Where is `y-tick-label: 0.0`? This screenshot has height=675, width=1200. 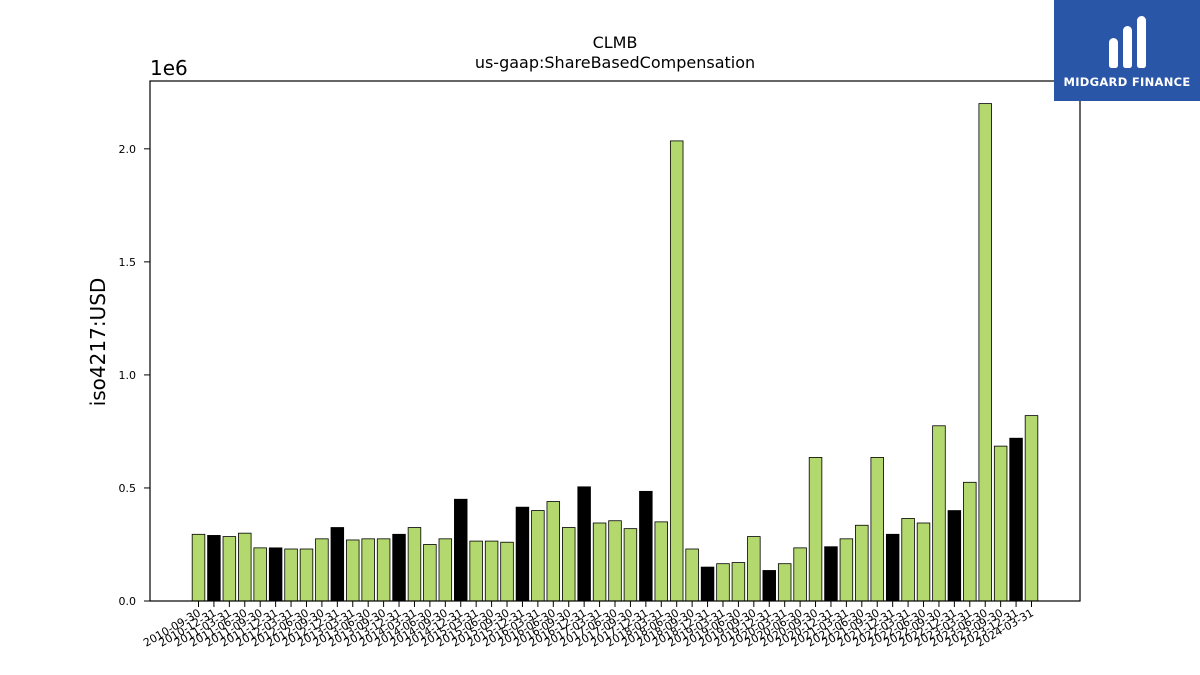
y-tick-label: 0.0 is located at coordinates (128, 601).